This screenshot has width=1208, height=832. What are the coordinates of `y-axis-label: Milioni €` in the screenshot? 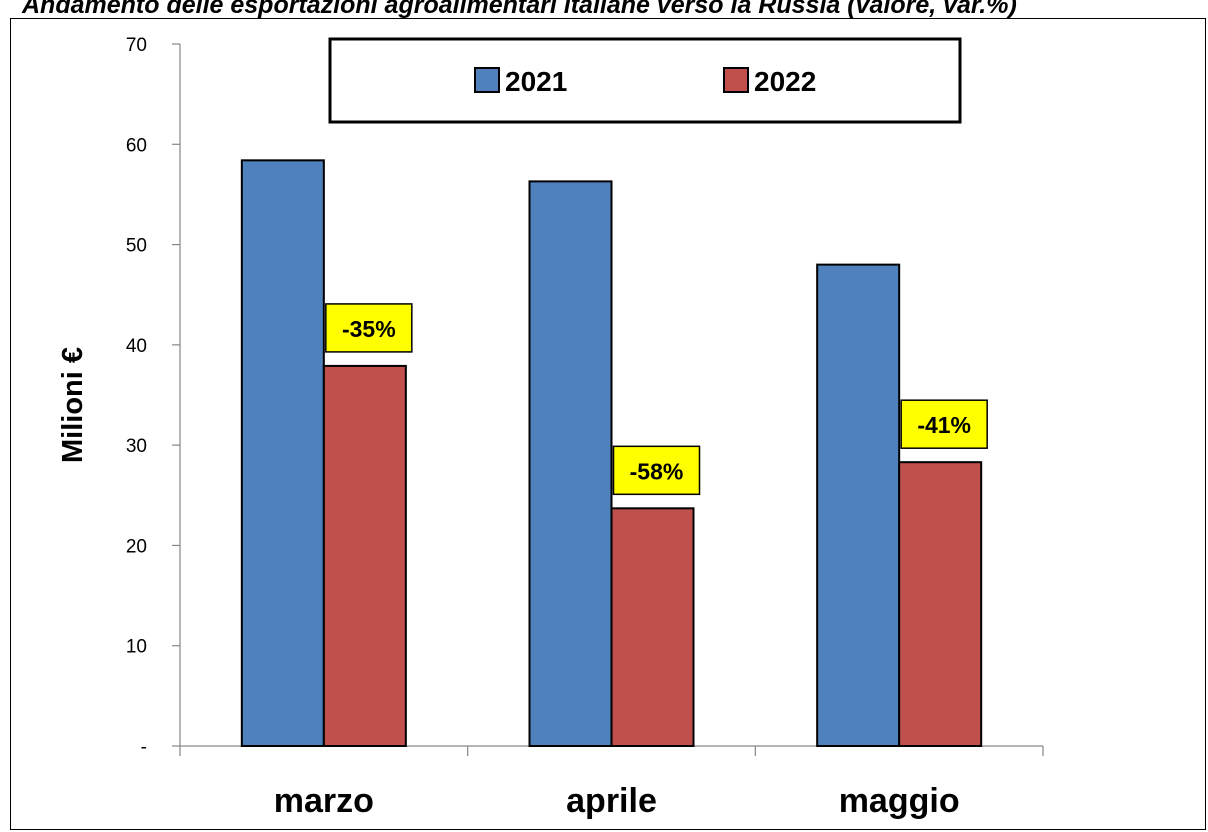 It's located at (73, 405).